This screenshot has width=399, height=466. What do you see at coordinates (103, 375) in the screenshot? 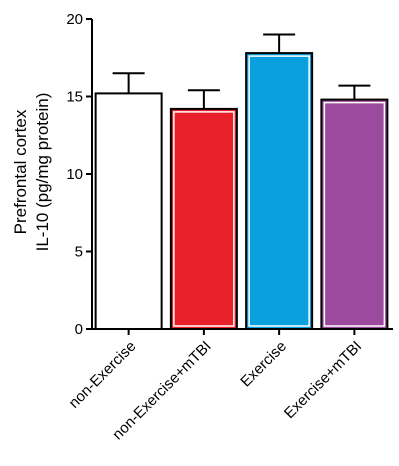
I see `x-category-label: non-Exercise` at bounding box center [103, 375].